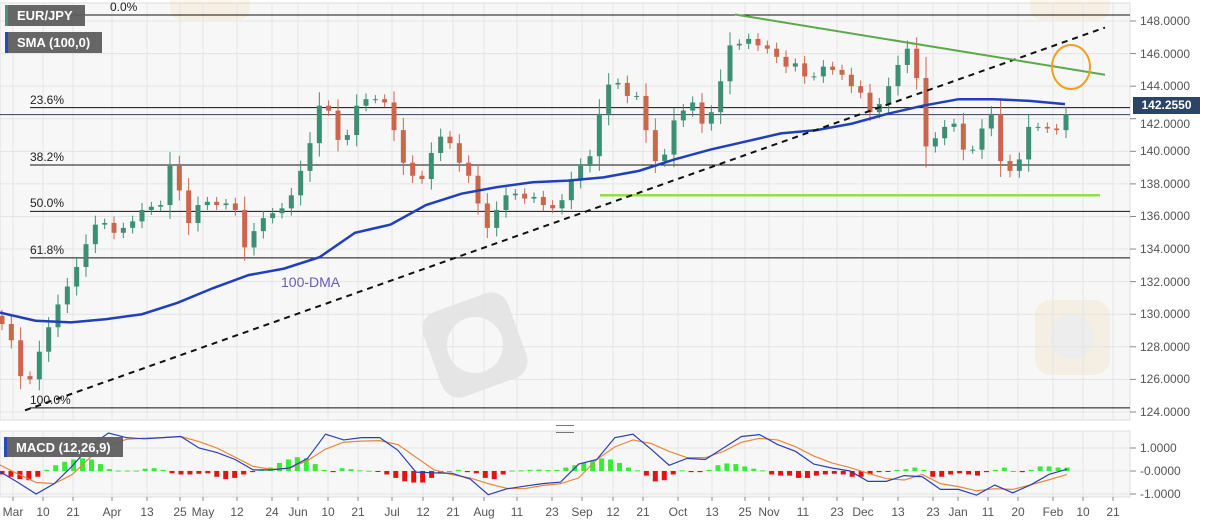 Image resolution: width=1207 pixels, height=526 pixels. I want to click on x-tick-label: 24, so click(272, 512).